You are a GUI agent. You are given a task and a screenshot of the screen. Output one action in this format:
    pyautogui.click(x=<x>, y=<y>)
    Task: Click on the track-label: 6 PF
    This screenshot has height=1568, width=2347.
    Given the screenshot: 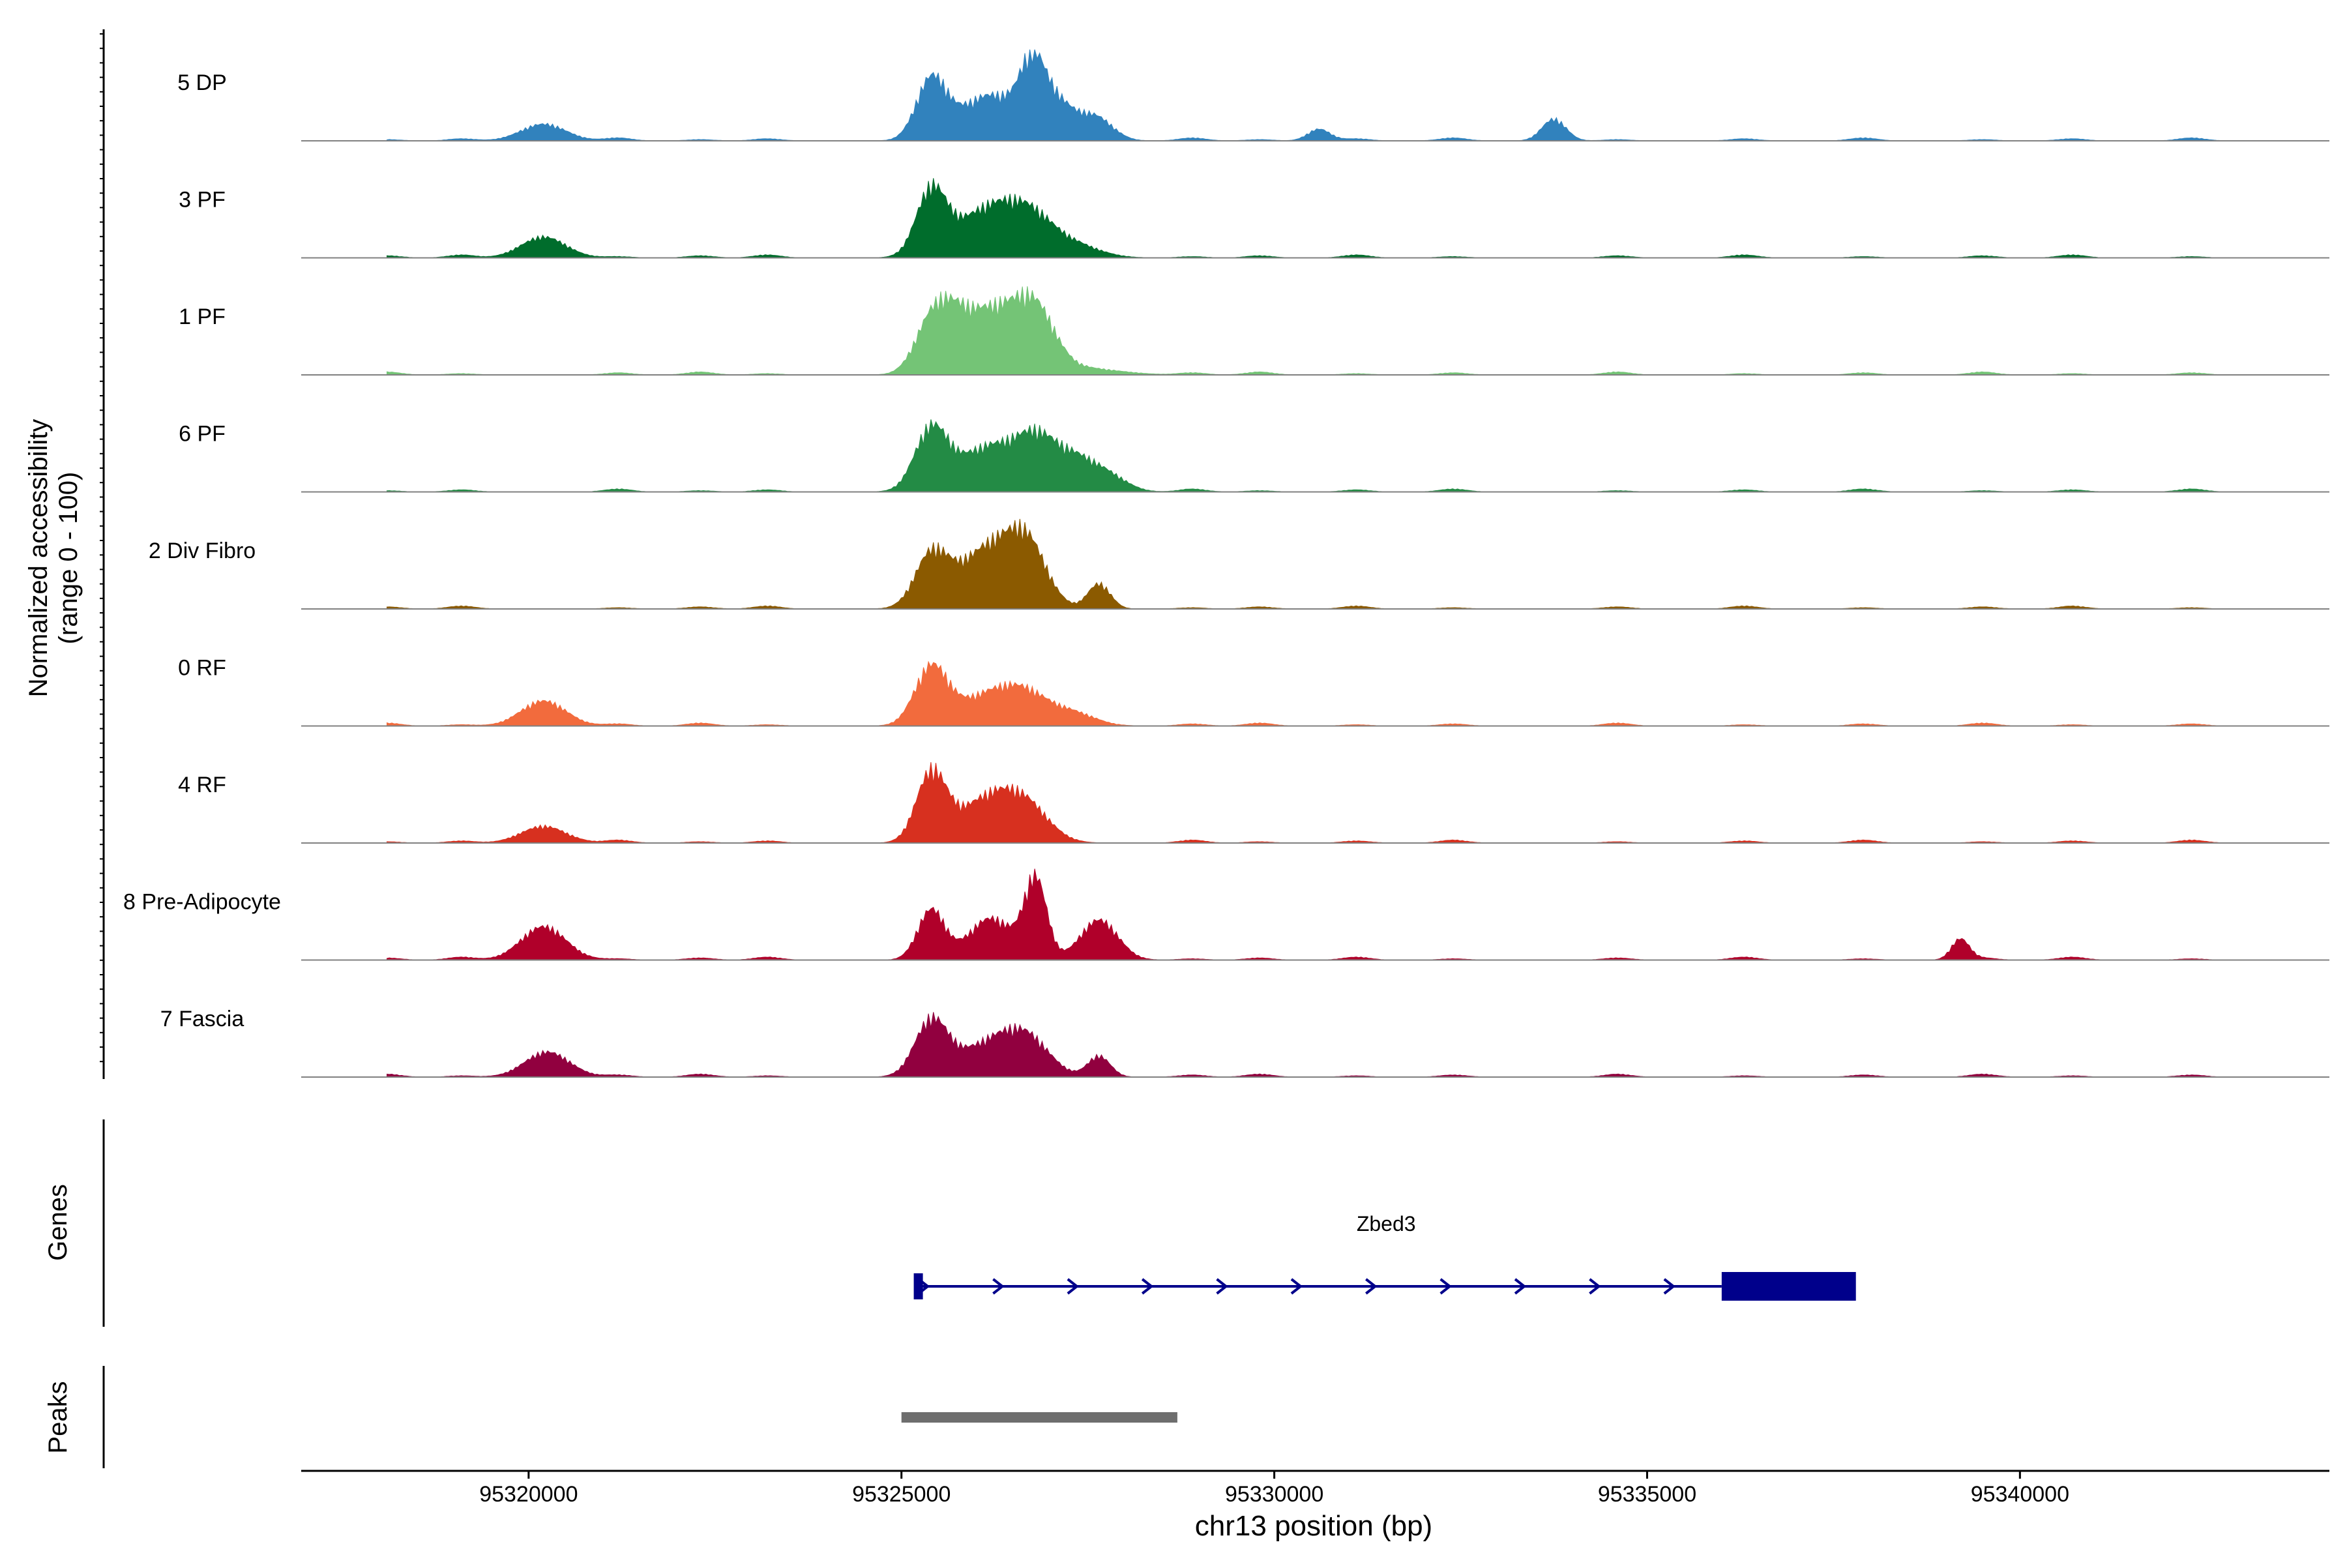 What is the action you would take?
    pyautogui.click(x=202, y=435)
    